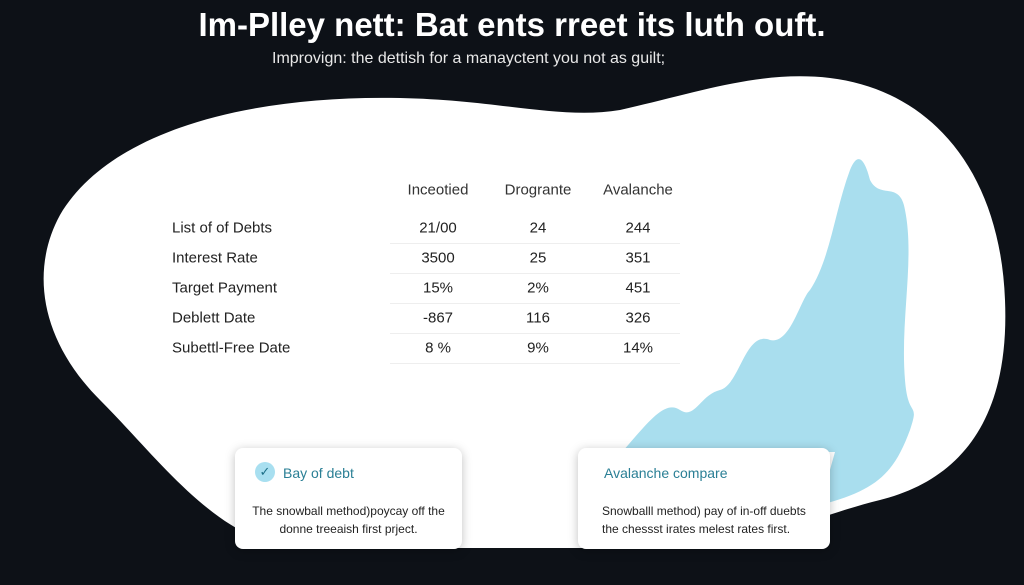 The width and height of the screenshot is (1024, 585). Describe the element at coordinates (538, 258) in the screenshot. I see `table-cell: 25` at that location.